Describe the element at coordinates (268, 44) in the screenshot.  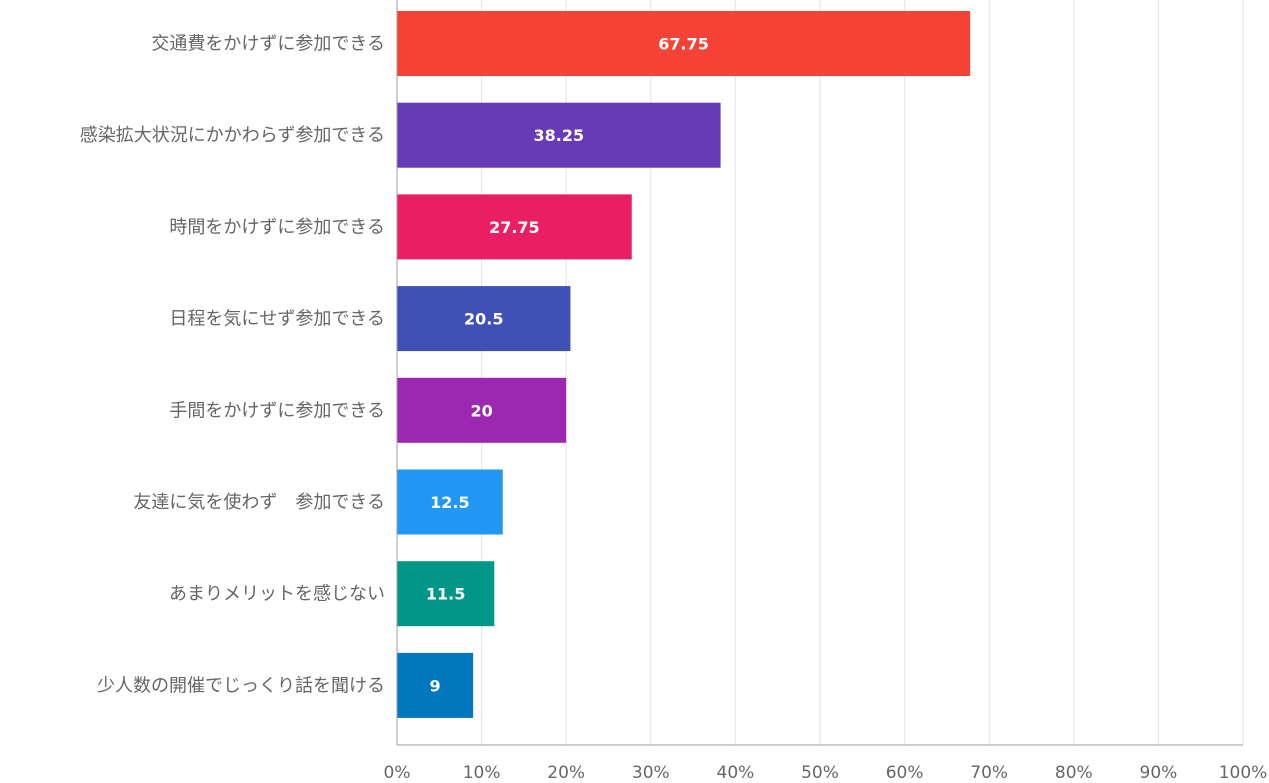
I see `category-label: 交通費をかけずに参加できる` at that location.